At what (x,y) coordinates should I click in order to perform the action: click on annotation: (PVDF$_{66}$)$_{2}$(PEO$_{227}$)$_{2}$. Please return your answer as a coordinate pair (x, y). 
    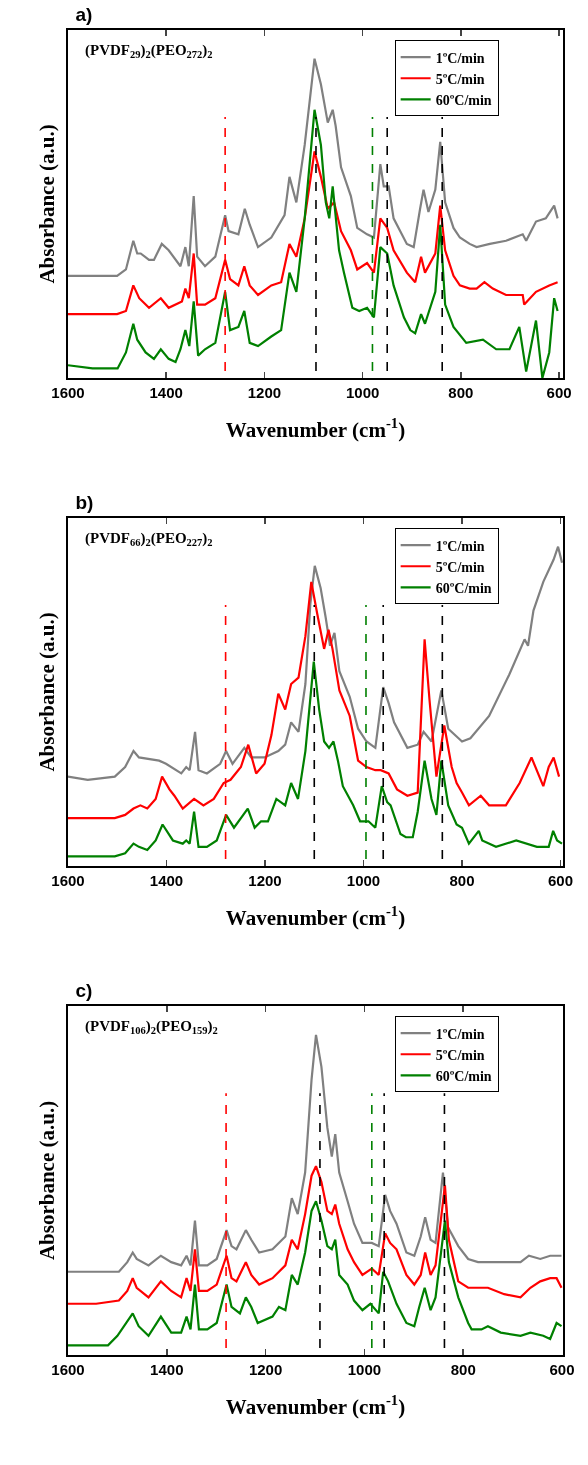
    Looking at the image, I should click on (149, 539).